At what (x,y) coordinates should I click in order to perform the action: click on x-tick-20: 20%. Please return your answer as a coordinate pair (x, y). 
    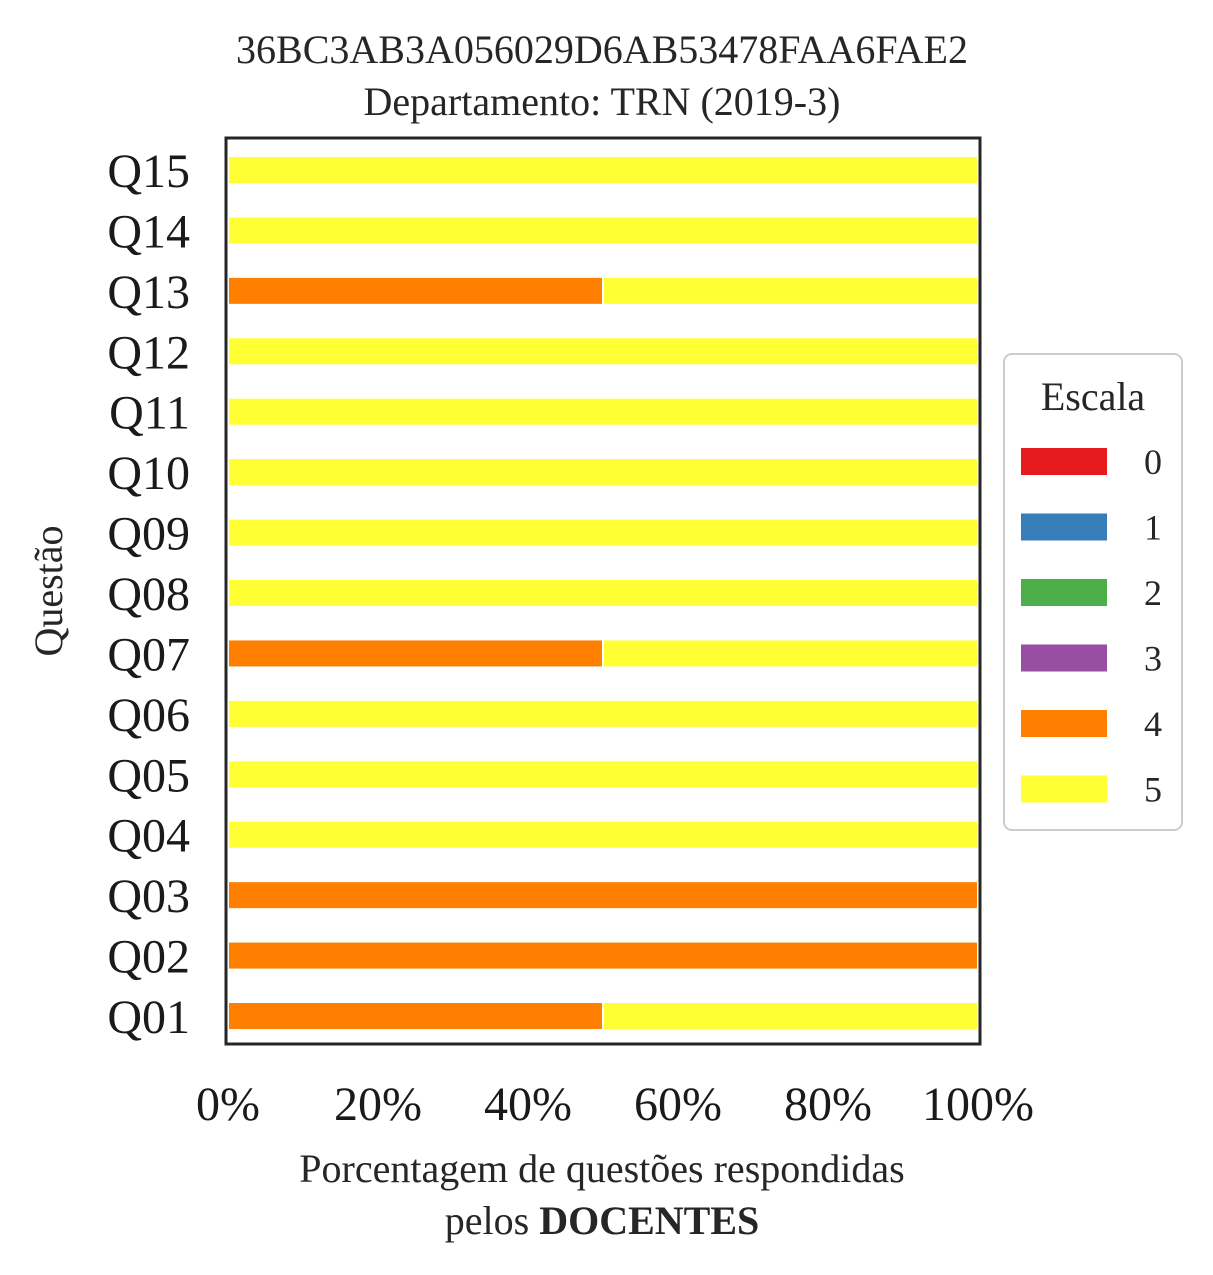
    Looking at the image, I should click on (378, 1104).